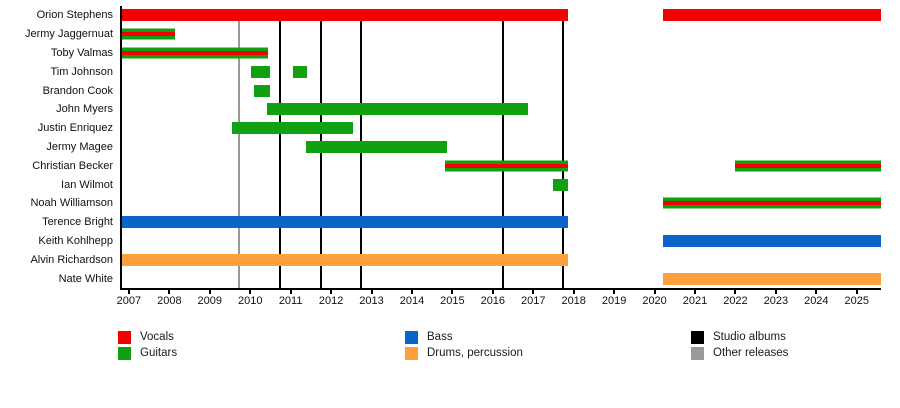 This screenshot has width=900, height=408. I want to click on other-release-line, so click(239, 154).